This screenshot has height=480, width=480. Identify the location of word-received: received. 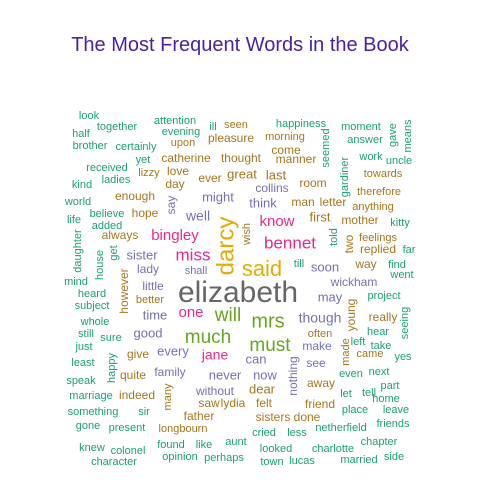
(107, 168).